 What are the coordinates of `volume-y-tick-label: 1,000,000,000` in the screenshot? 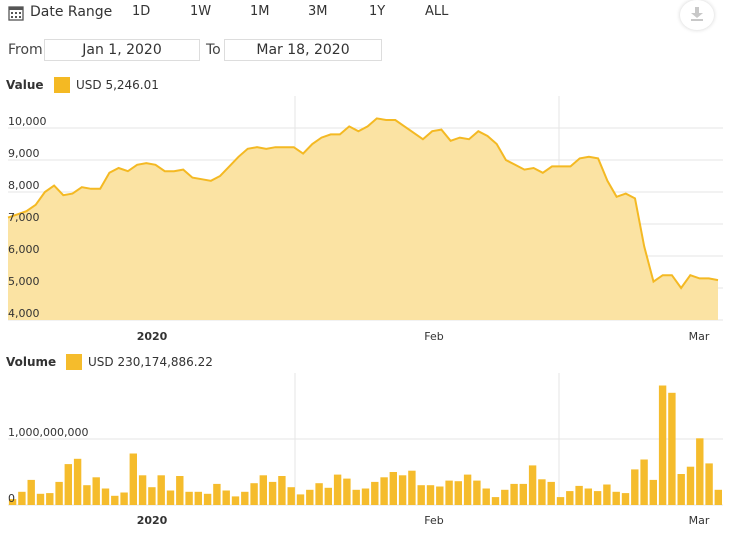 It's located at (48, 432).